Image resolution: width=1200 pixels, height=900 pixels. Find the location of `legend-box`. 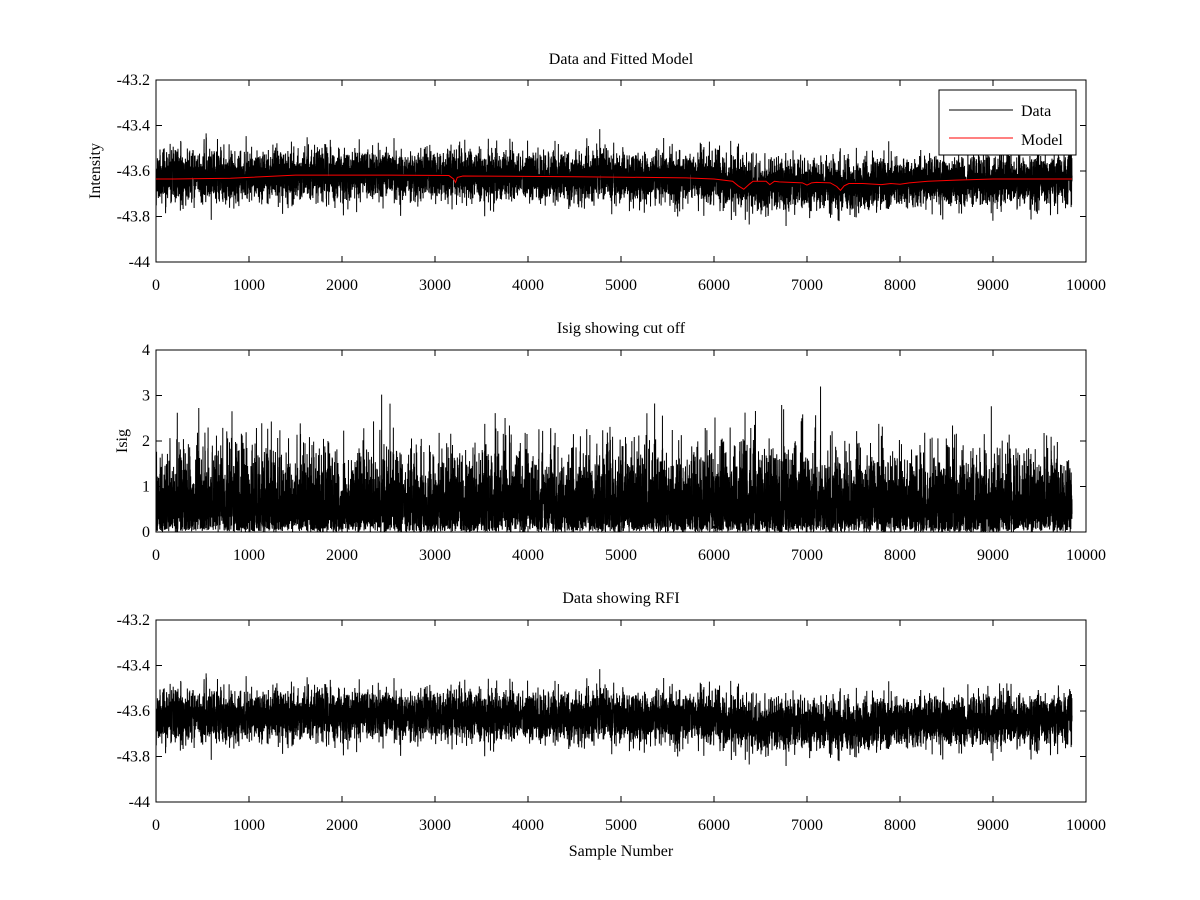

legend-box is located at coordinates (1007, 122).